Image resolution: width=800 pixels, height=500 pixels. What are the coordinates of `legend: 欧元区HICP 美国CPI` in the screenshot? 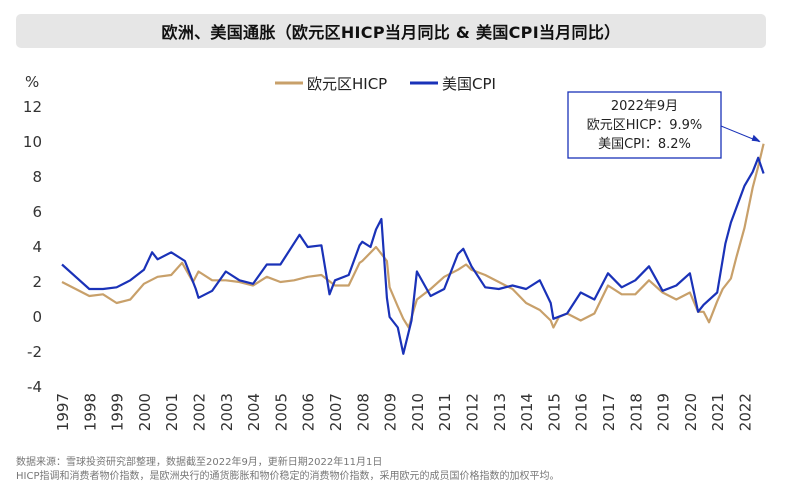 It's located at (385, 84).